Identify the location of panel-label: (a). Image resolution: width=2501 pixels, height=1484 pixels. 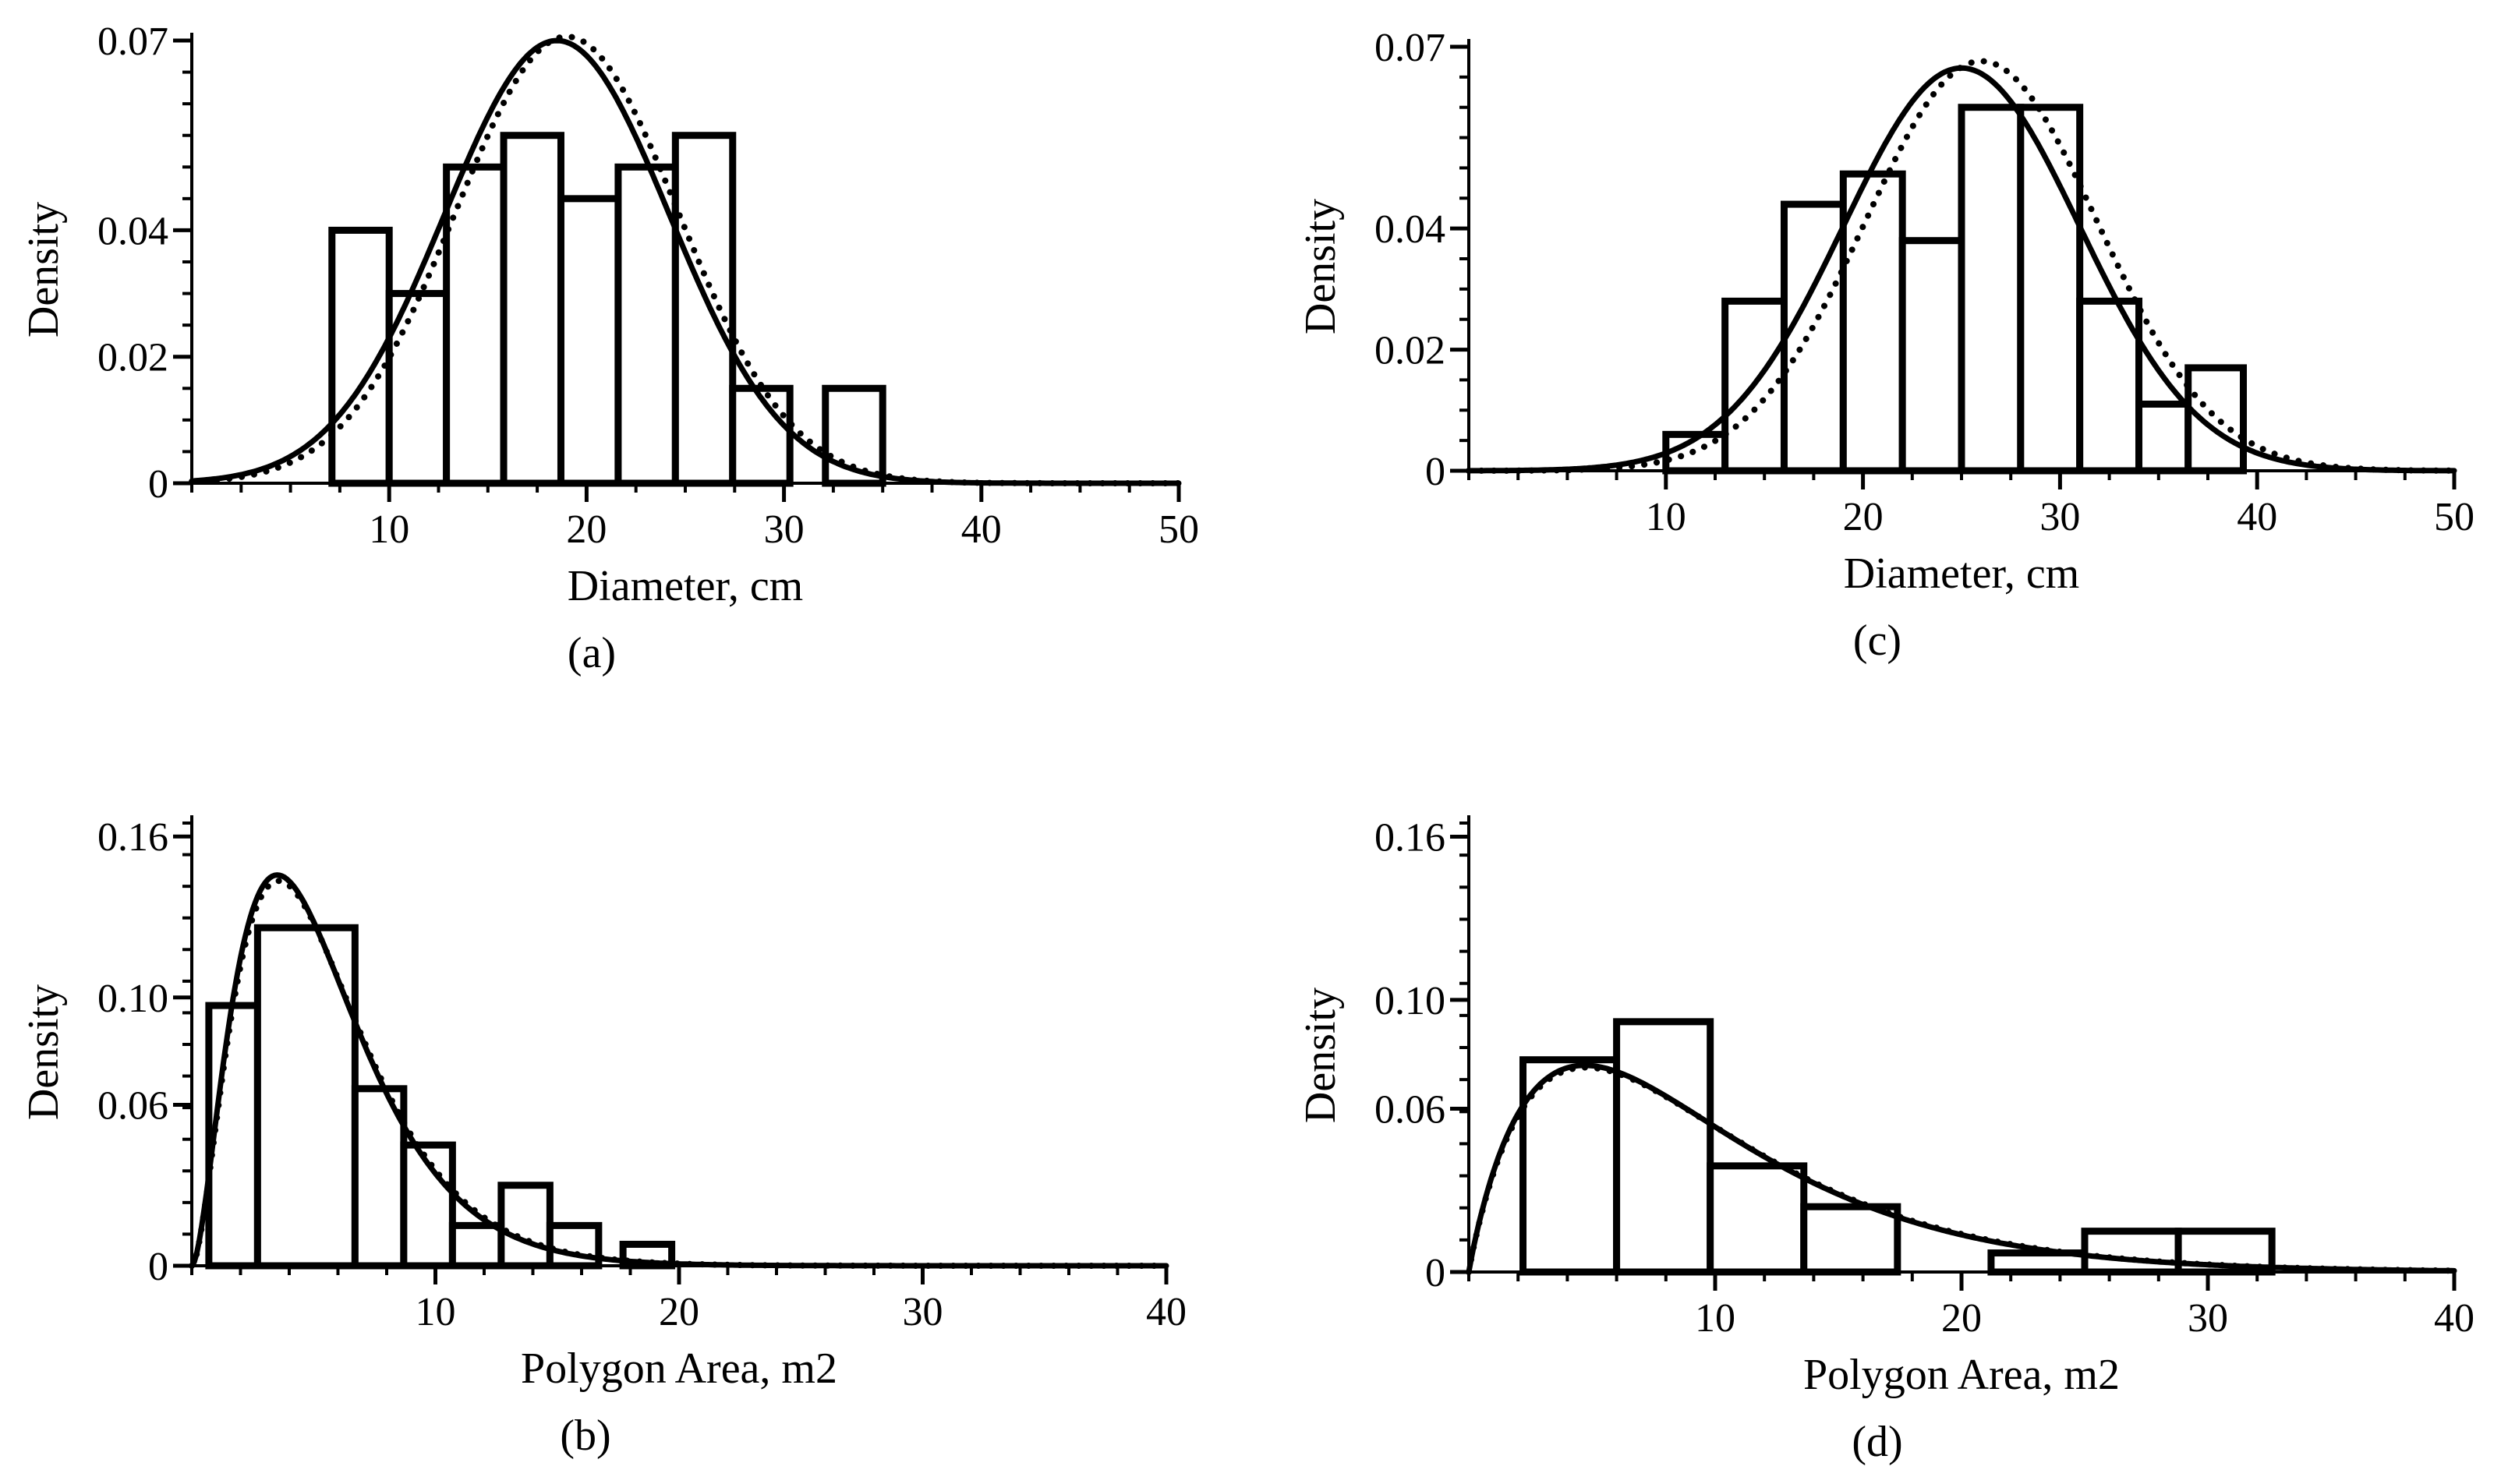
(592, 653).